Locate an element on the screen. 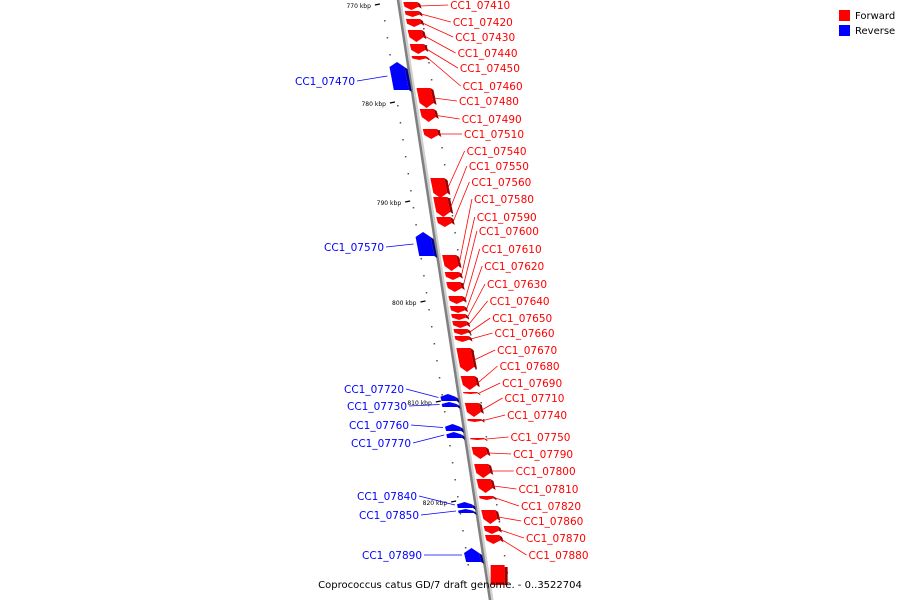  gene-label: CC1_07540 is located at coordinates (497, 152).